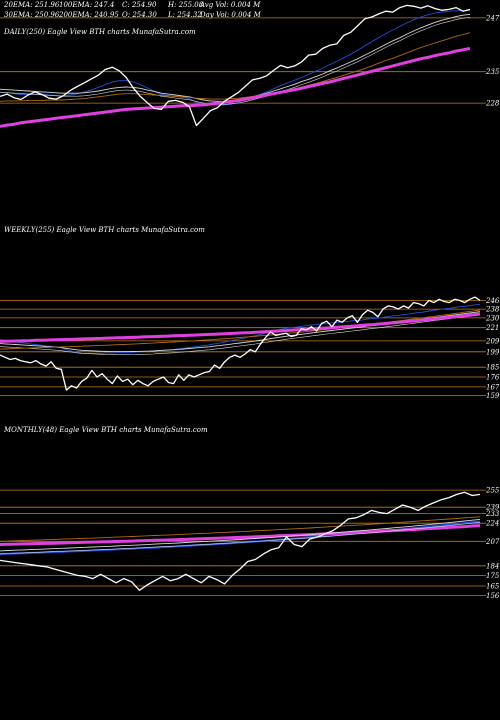 The width and height of the screenshot is (500, 720). Describe the element at coordinates (492, 72) in the screenshot. I see `daily-tick-label-1: 235` at that location.